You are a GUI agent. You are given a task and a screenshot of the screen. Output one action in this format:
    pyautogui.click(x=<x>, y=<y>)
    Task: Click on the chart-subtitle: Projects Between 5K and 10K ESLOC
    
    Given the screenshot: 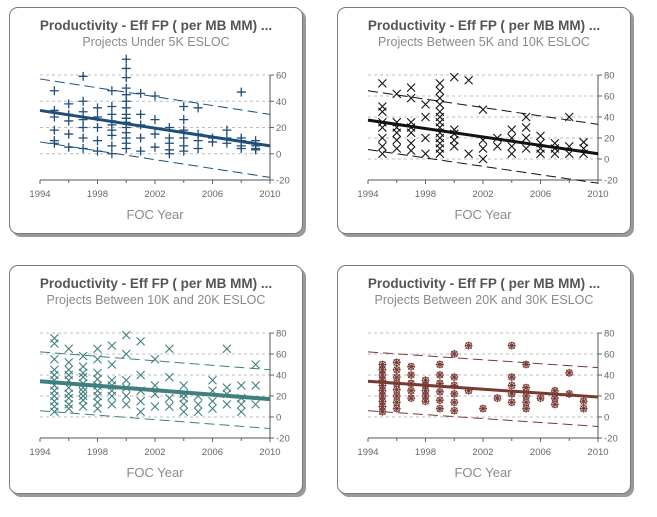 What is the action you would take?
    pyautogui.click(x=484, y=42)
    